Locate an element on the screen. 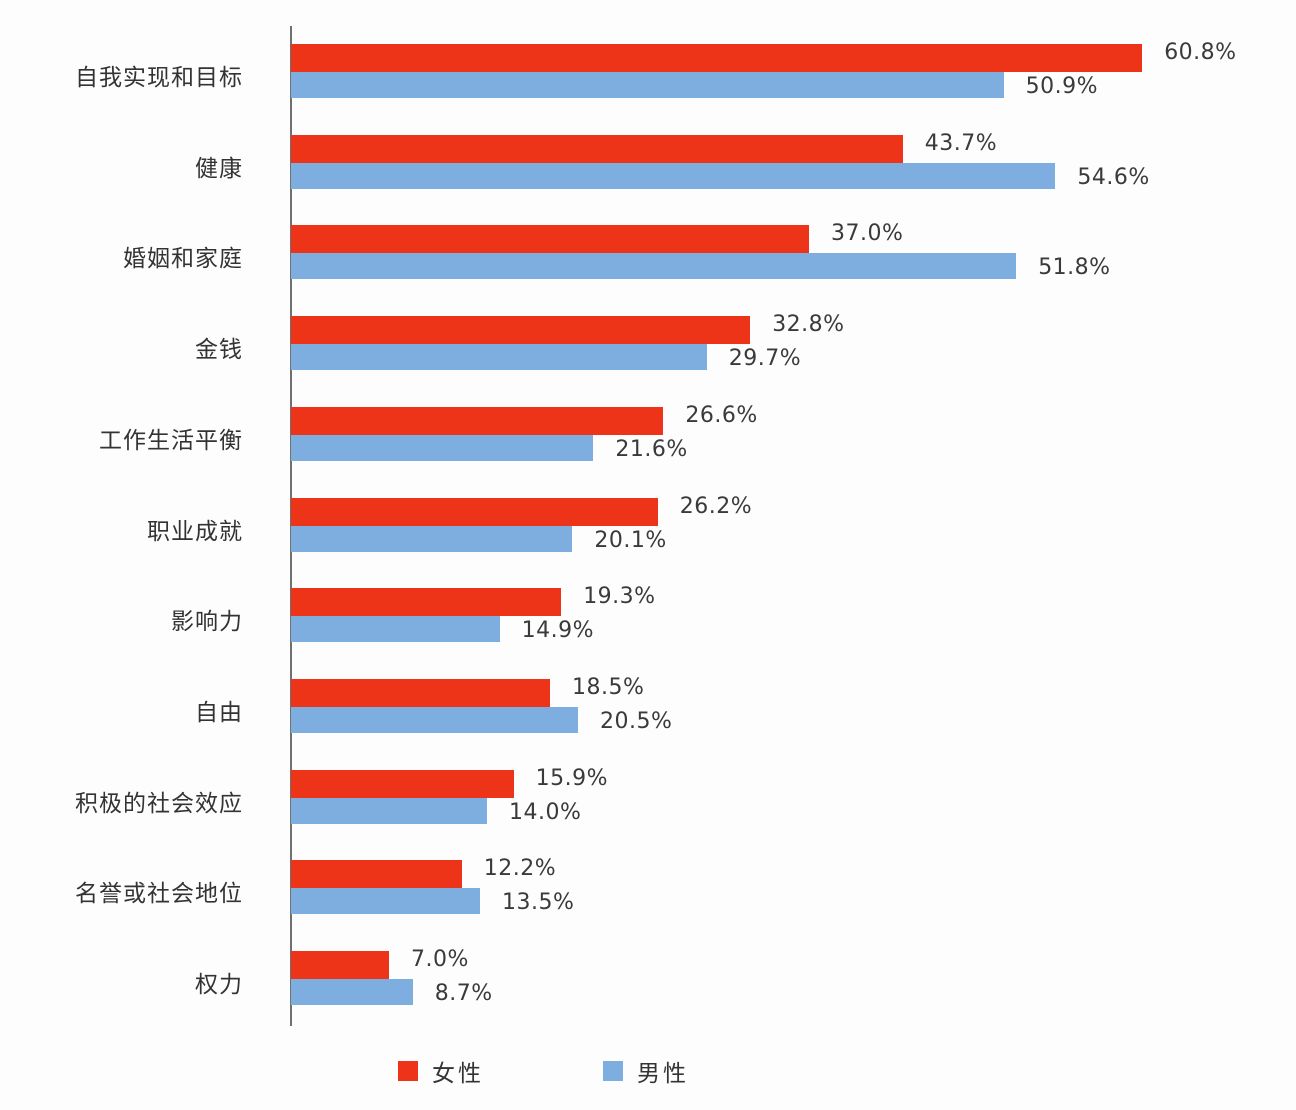 The image size is (1296, 1110). value-label-female: 7.0% is located at coordinates (440, 959).